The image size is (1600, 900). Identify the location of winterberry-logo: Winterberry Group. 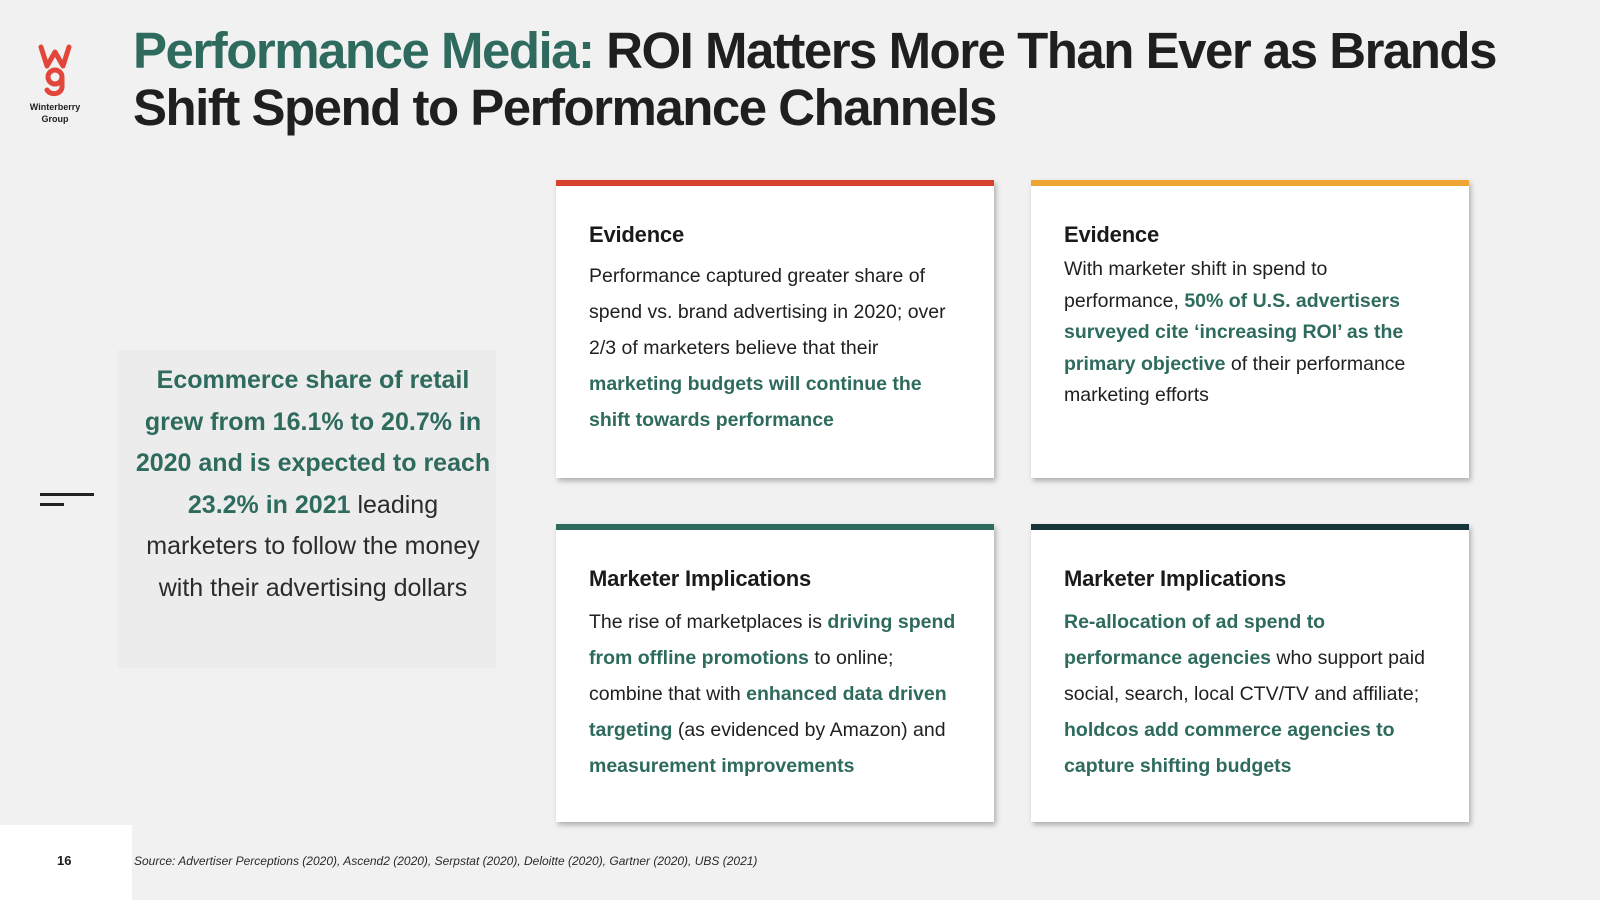
(55, 84).